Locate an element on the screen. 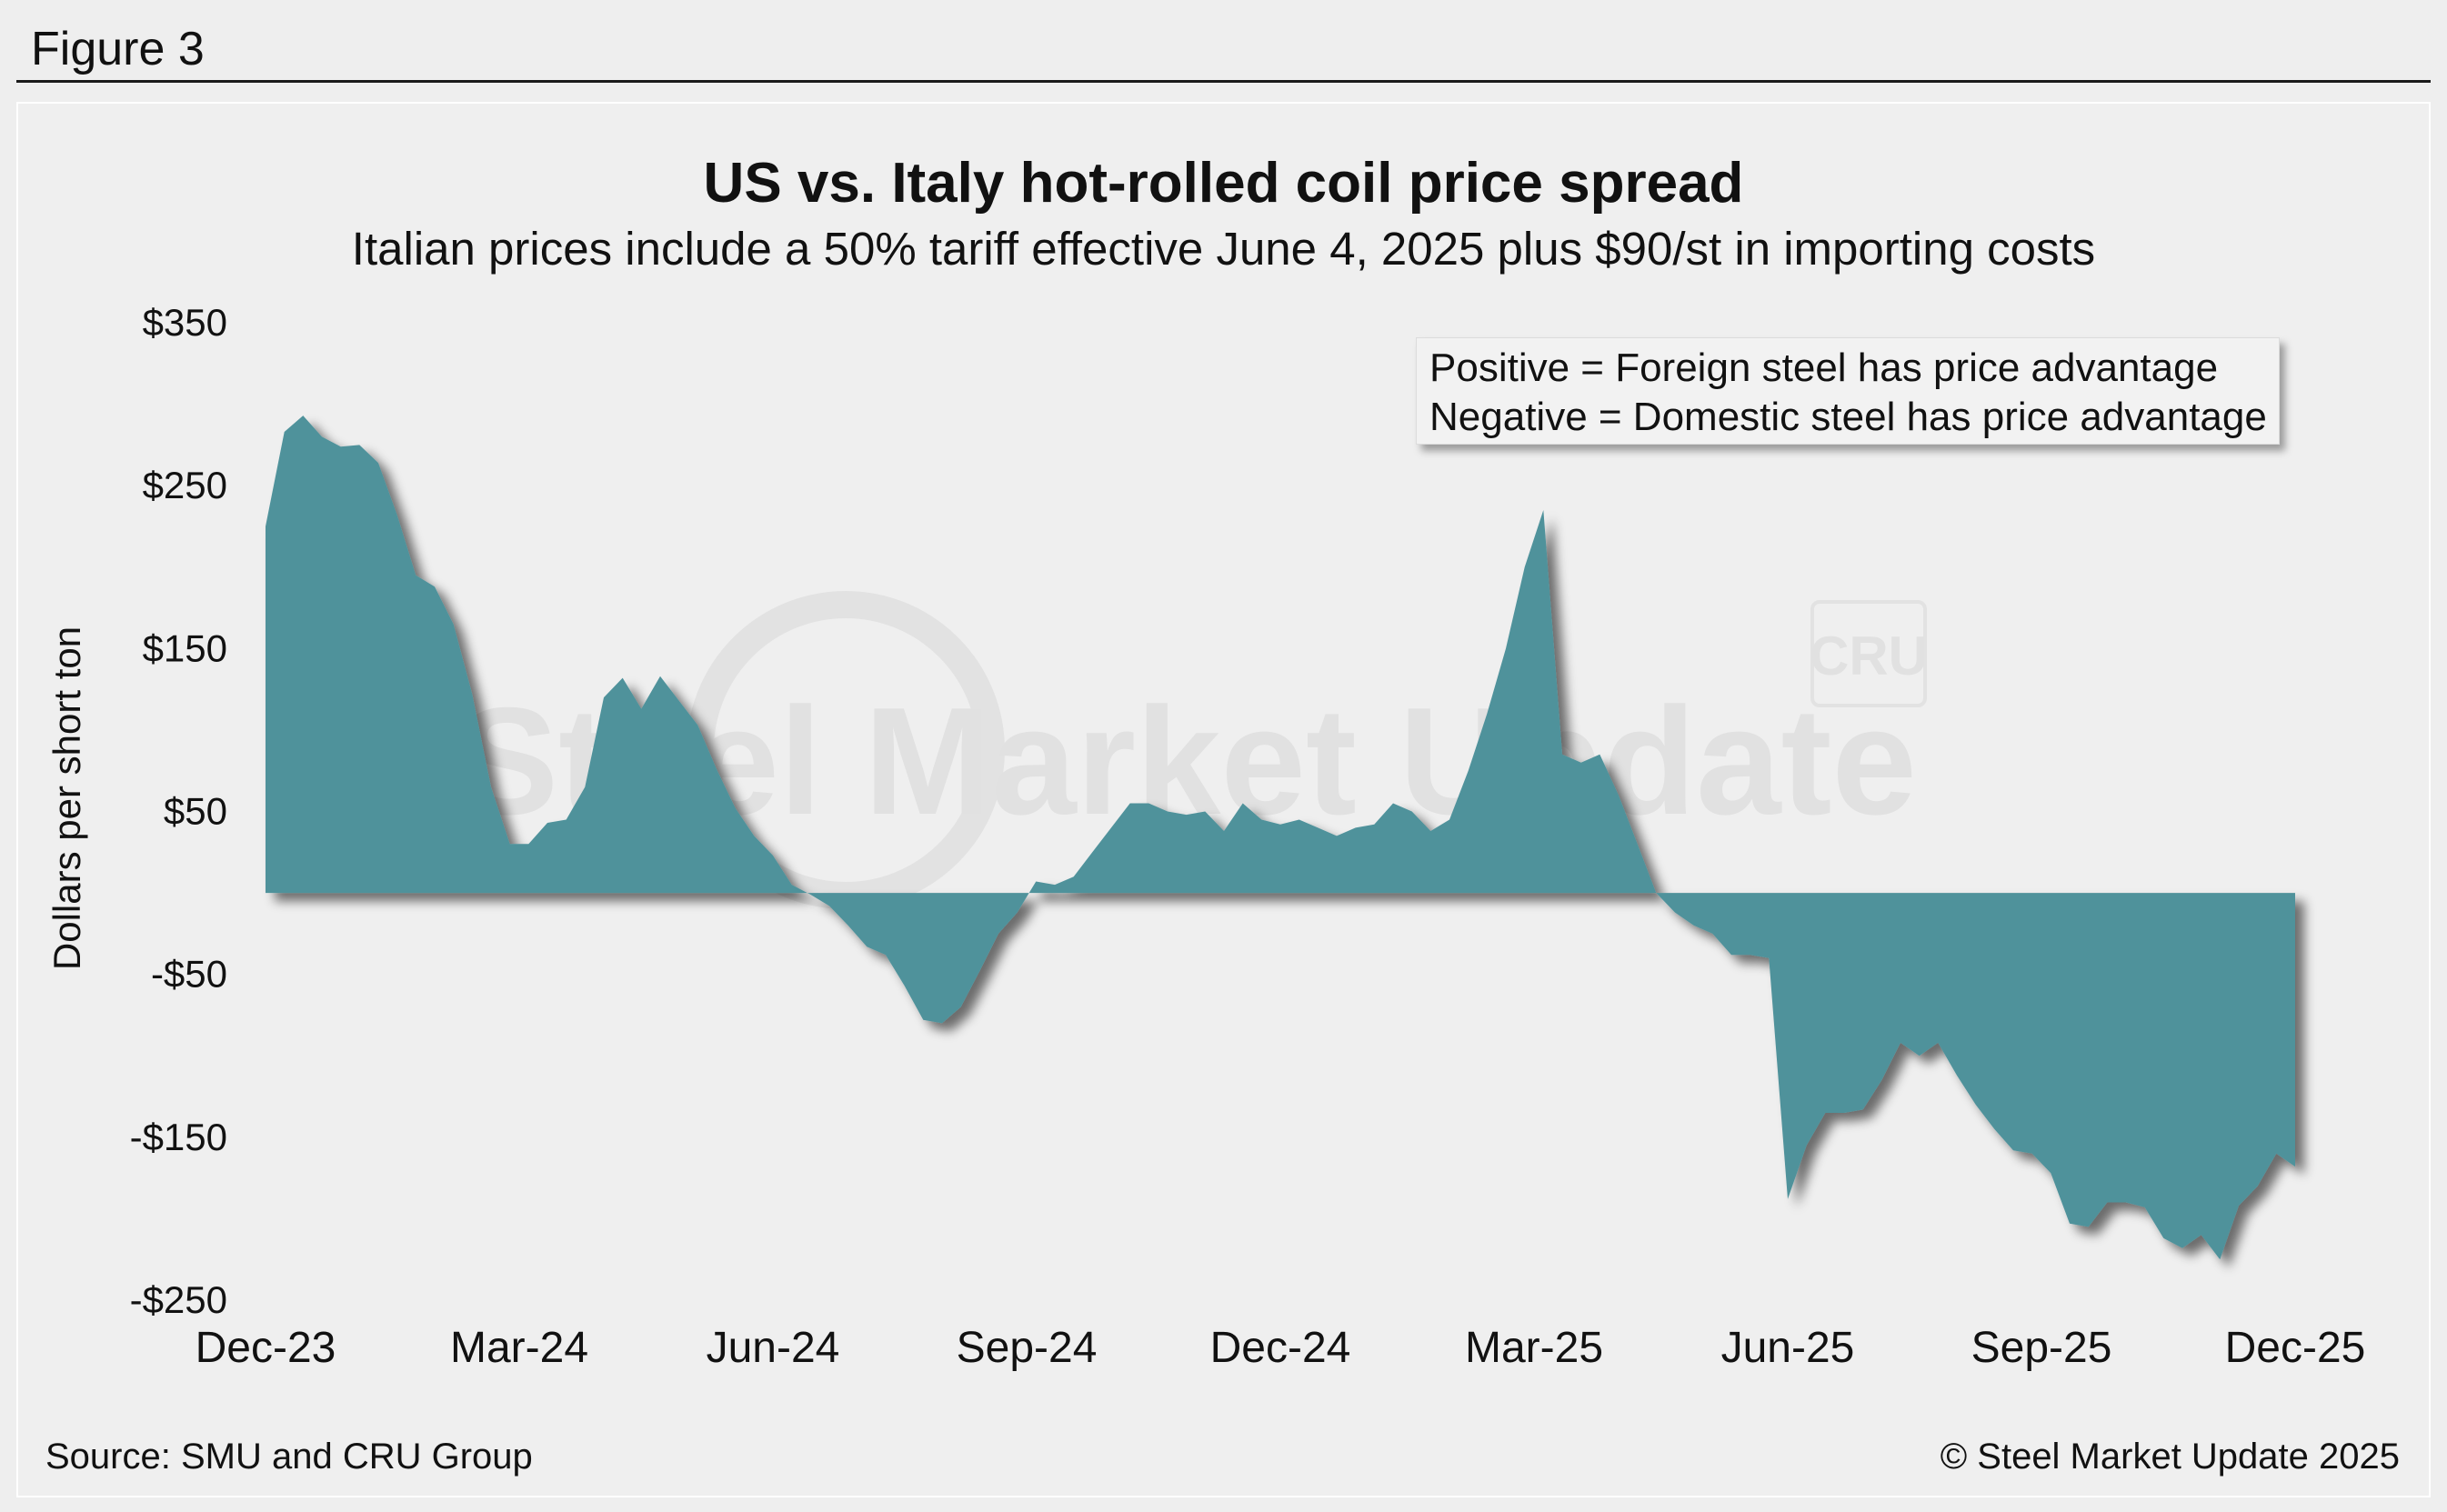 The image size is (2447, 1512). x-tick-label: Mar-24 is located at coordinates (519, 1348).